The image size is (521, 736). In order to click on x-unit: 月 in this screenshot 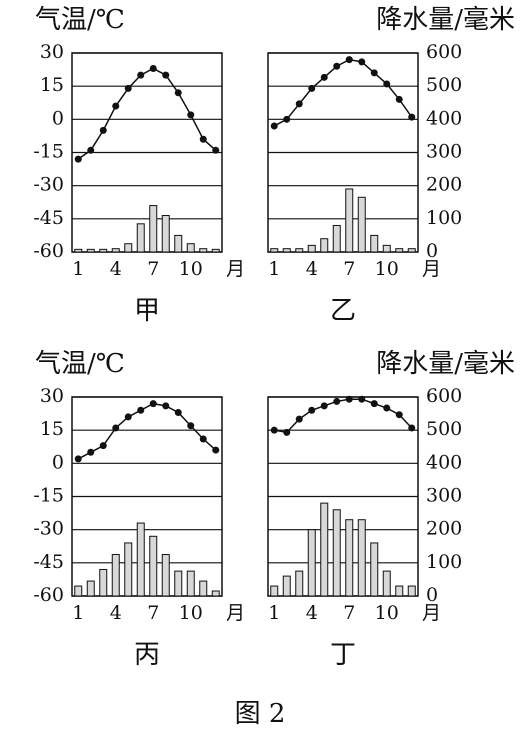, I will do `click(235, 613)`.